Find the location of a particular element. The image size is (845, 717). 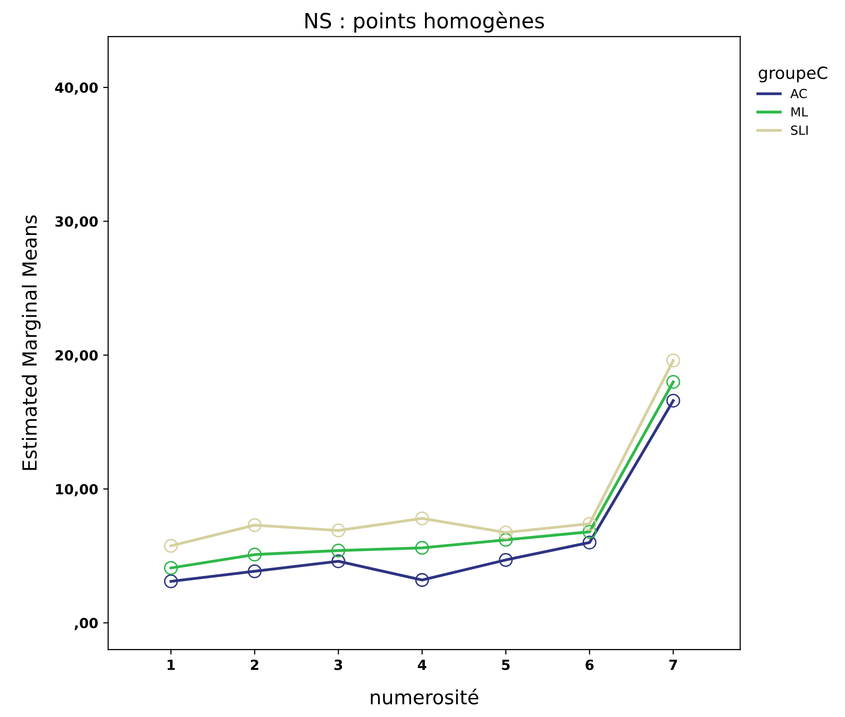

x-tick-label: 5 is located at coordinates (506, 665).